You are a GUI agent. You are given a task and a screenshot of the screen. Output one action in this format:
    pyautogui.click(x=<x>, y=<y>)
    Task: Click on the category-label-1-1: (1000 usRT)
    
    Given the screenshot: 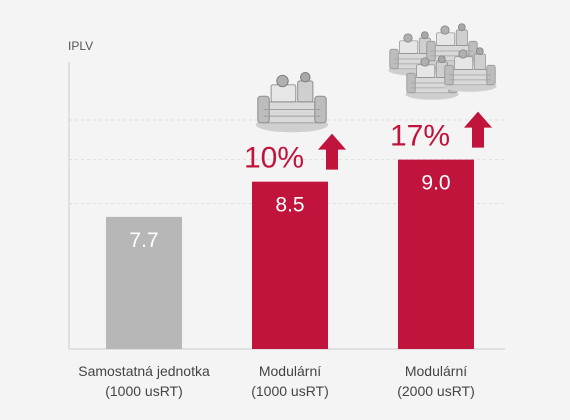 What is the action you would take?
    pyautogui.click(x=290, y=391)
    